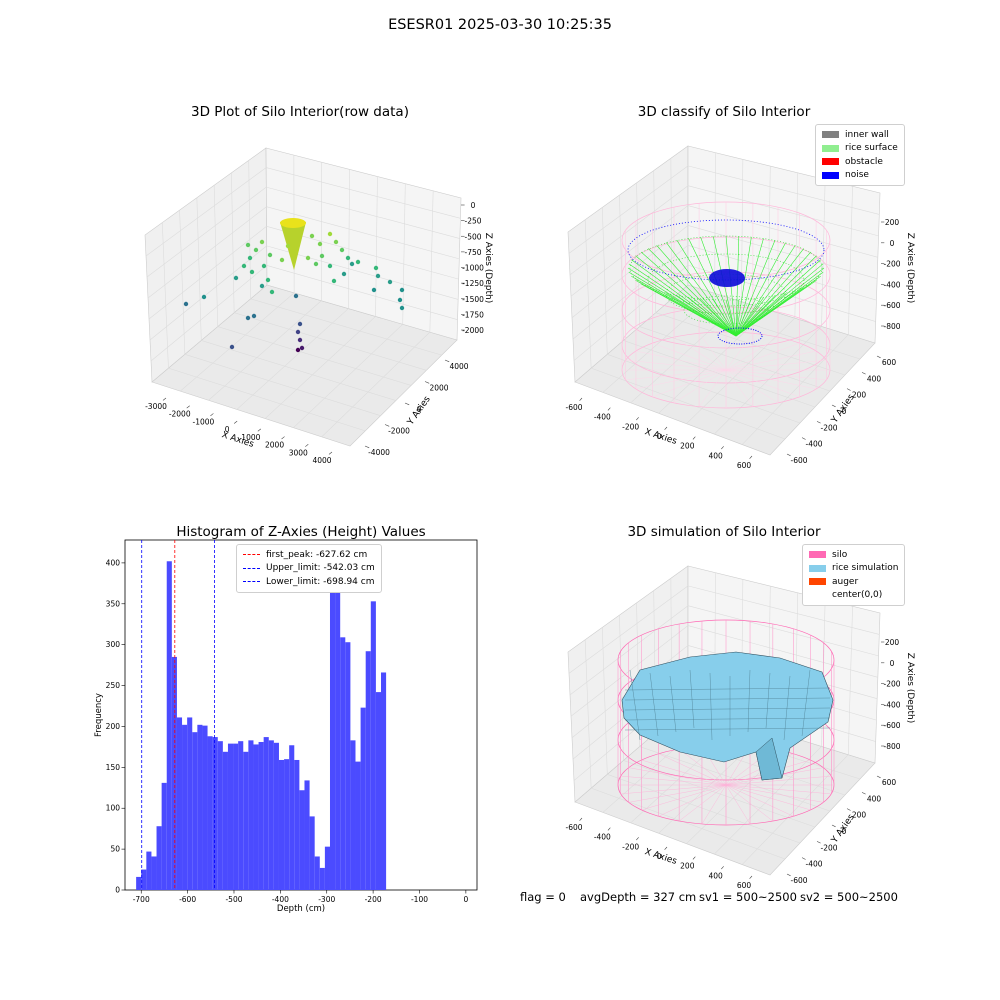 Image resolution: width=1000 pixels, height=1000 pixels. I want to click on simulation-plot-title: 3D simulation of Silo Interior, so click(724, 532).